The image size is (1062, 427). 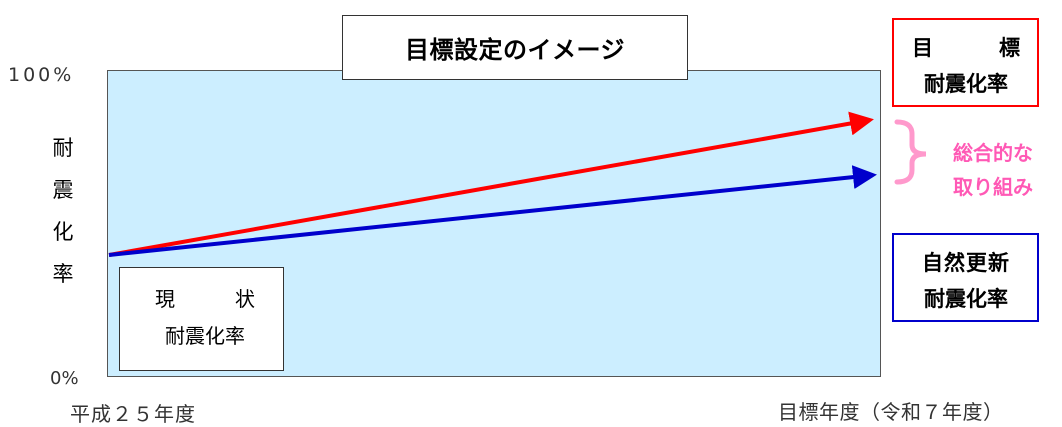 What do you see at coordinates (965, 277) in the screenshot?
I see `natural-rate-box: 自然更新 耐震化率` at bounding box center [965, 277].